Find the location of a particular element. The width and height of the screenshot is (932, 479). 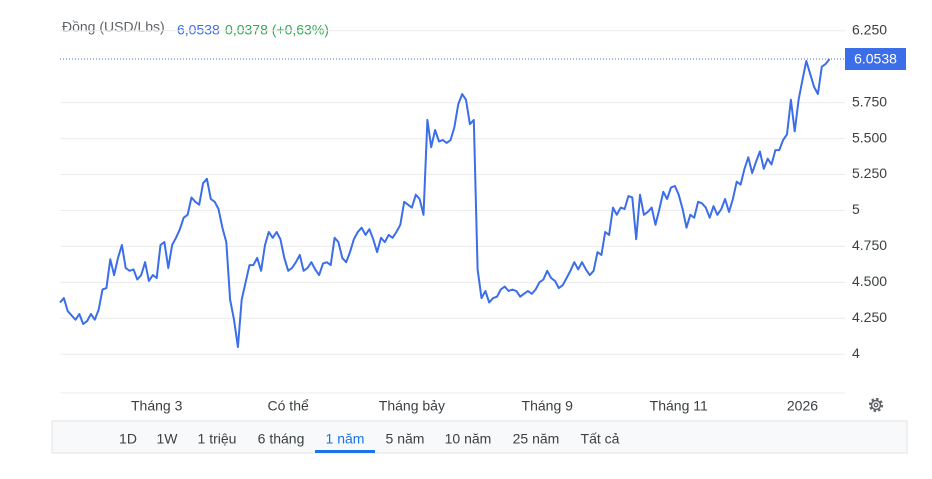

x-tick-label: Tháng 11 is located at coordinates (679, 406).